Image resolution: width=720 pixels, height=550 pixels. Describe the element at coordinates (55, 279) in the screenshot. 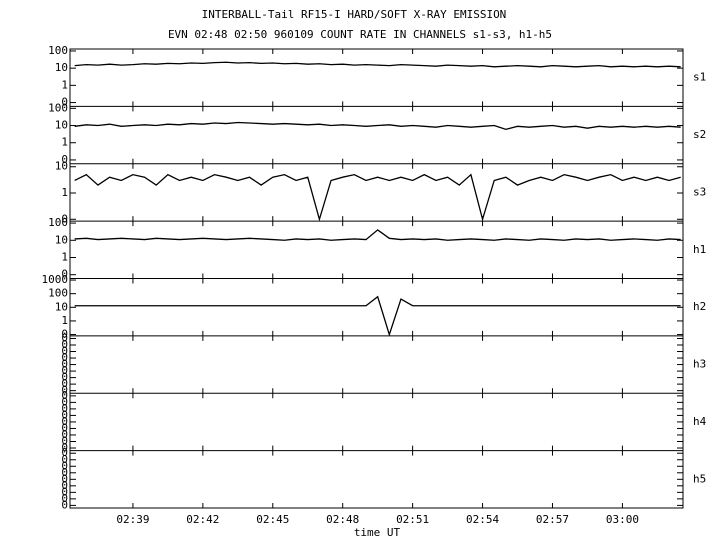

I see `y-tick-label: 1000` at that location.